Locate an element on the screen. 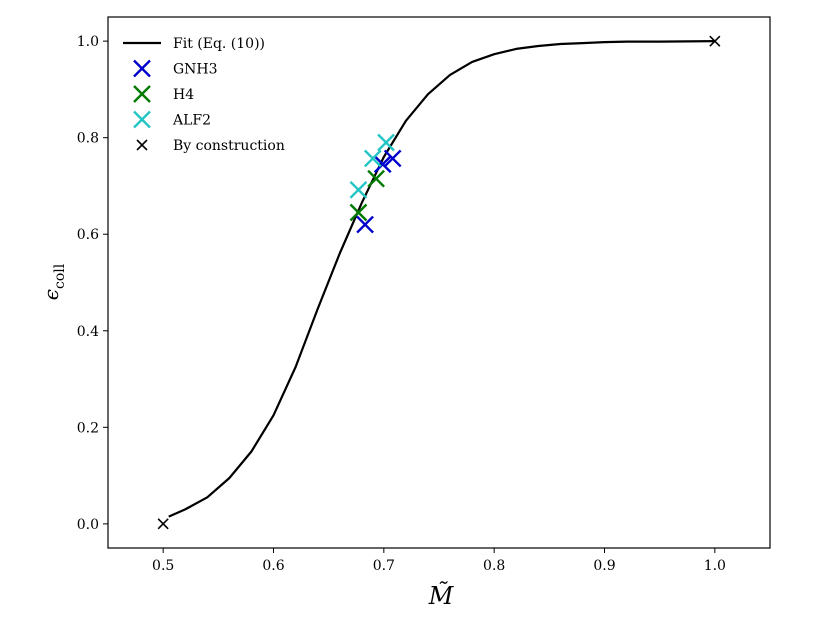 The image size is (830, 623). x-tick-label: 0.9 is located at coordinates (604, 566).